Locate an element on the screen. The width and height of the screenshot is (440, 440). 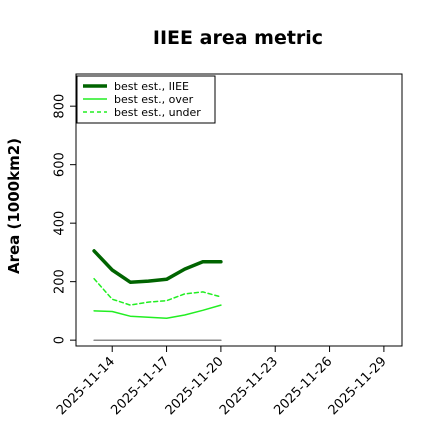
chart-title: IIEE area metric is located at coordinates (238, 38).